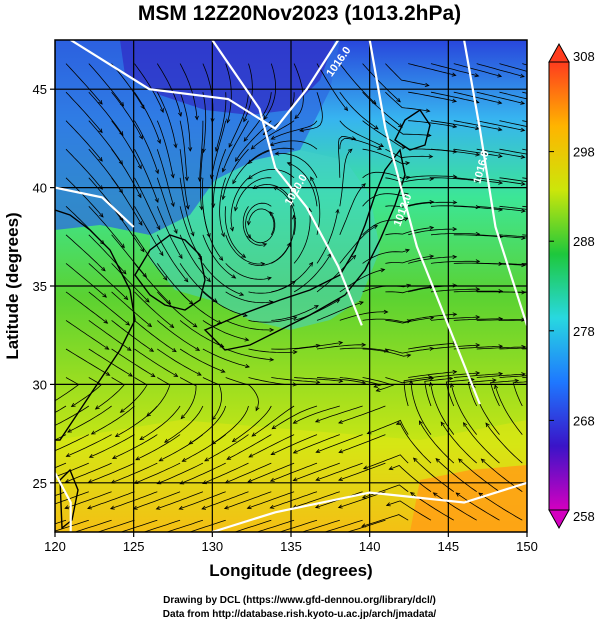  I want to click on y-tick-label: 25, so click(40, 483).